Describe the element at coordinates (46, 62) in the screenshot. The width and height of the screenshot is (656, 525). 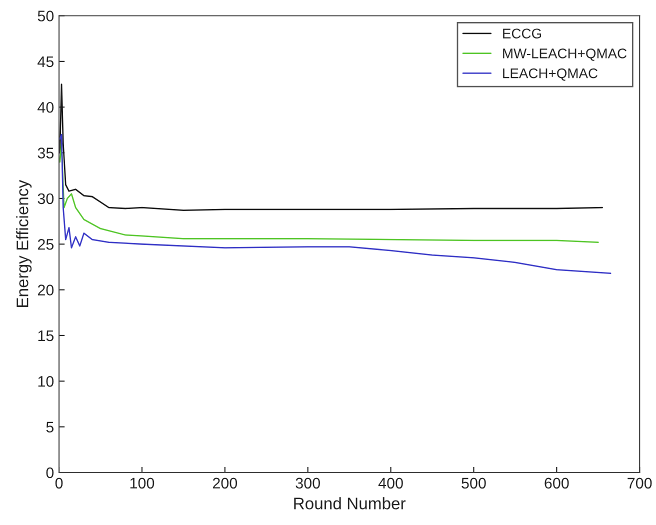
I see `y-tick-label: 45` at that location.